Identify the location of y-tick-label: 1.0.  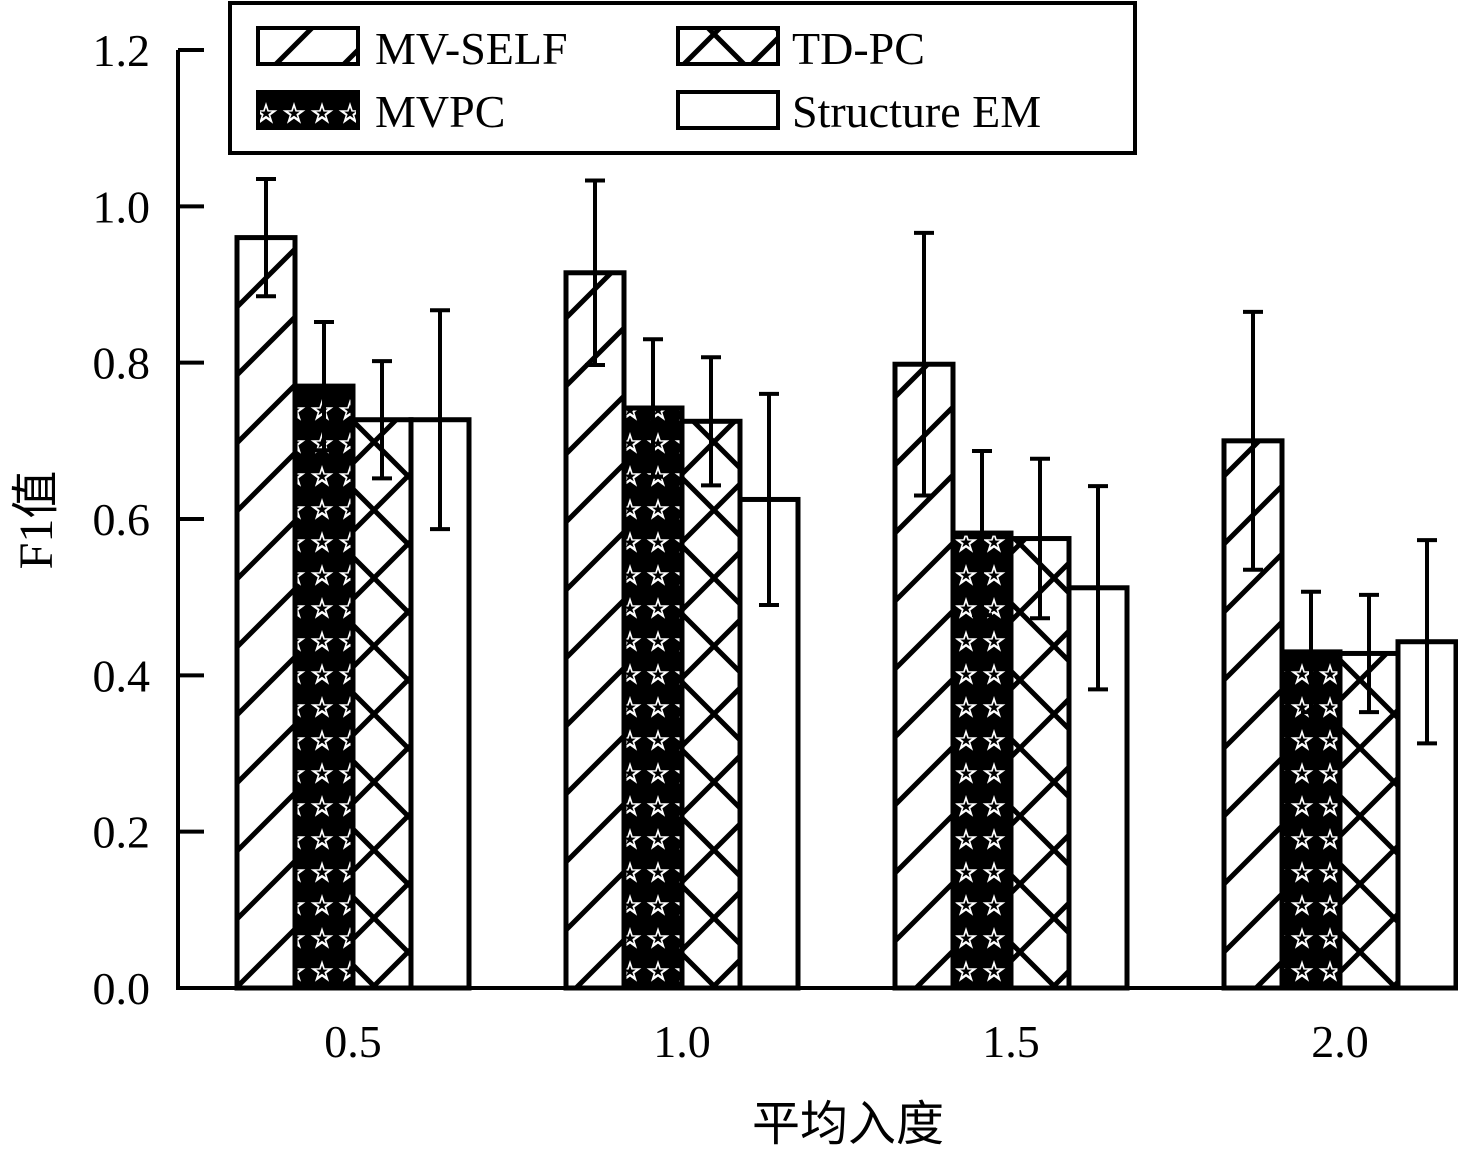
(122, 206).